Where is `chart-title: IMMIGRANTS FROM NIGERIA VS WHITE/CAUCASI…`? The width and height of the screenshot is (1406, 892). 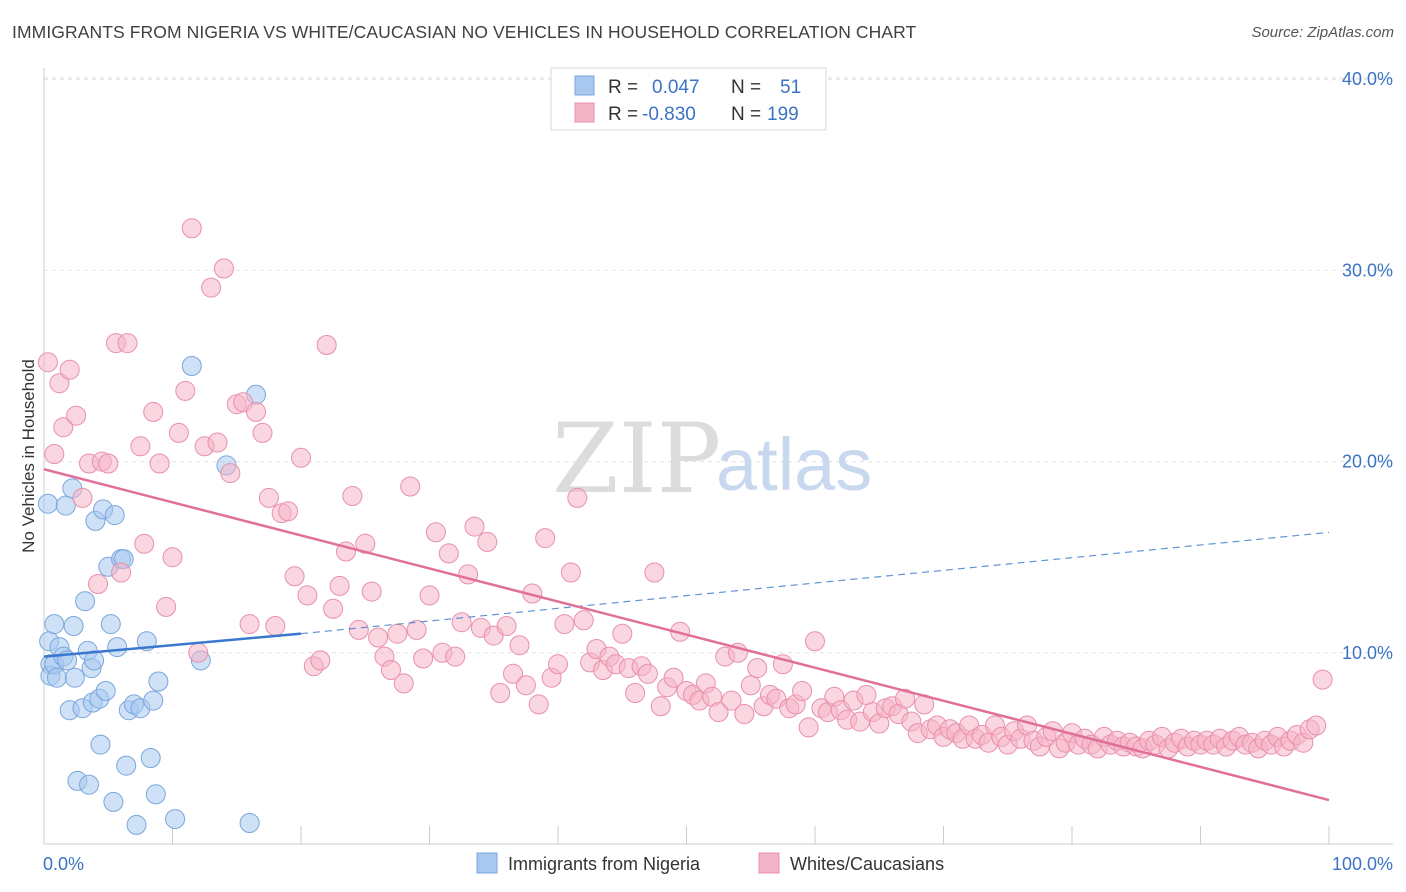 chart-title: IMMIGRANTS FROM NIGERIA VS WHITE/CAUCASI… is located at coordinates (464, 32).